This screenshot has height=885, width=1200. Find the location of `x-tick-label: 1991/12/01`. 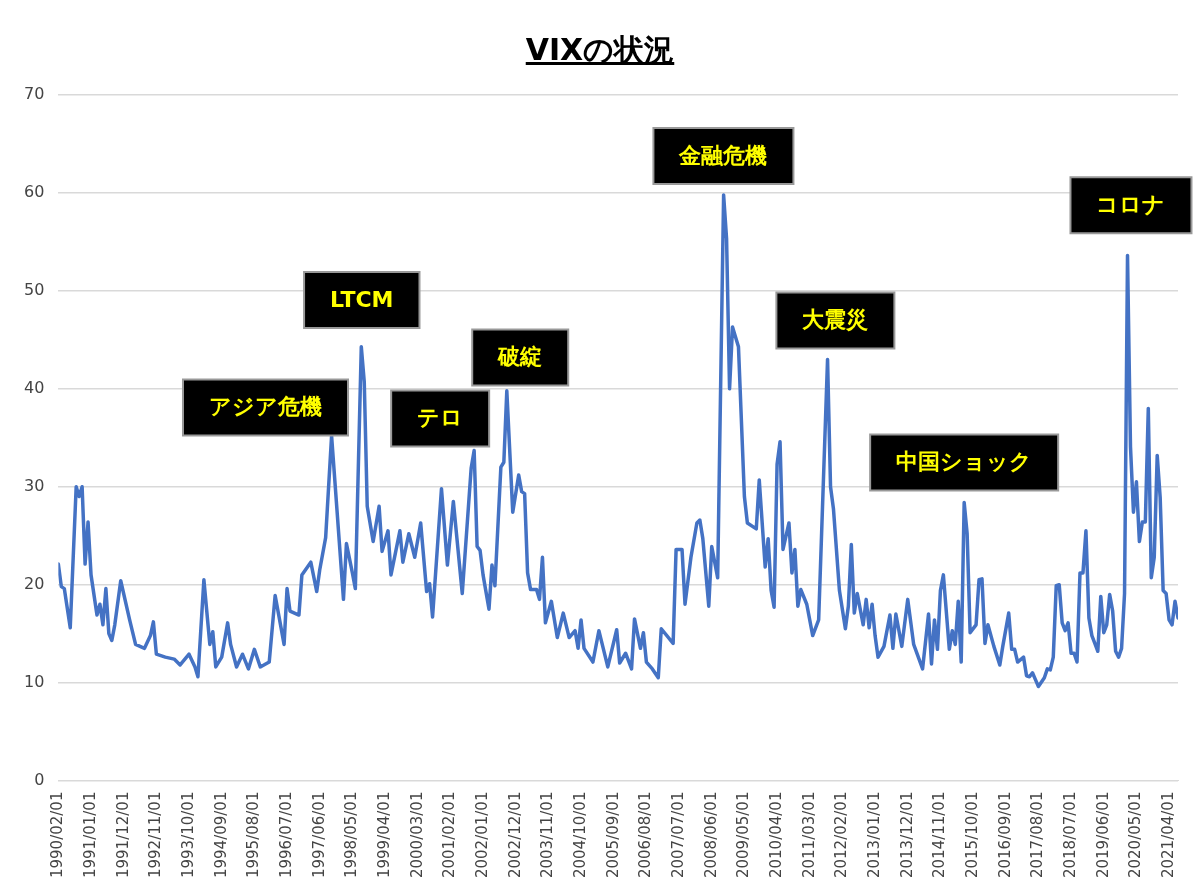

x-tick-label: 1991/12/01 is located at coordinates (122, 835).